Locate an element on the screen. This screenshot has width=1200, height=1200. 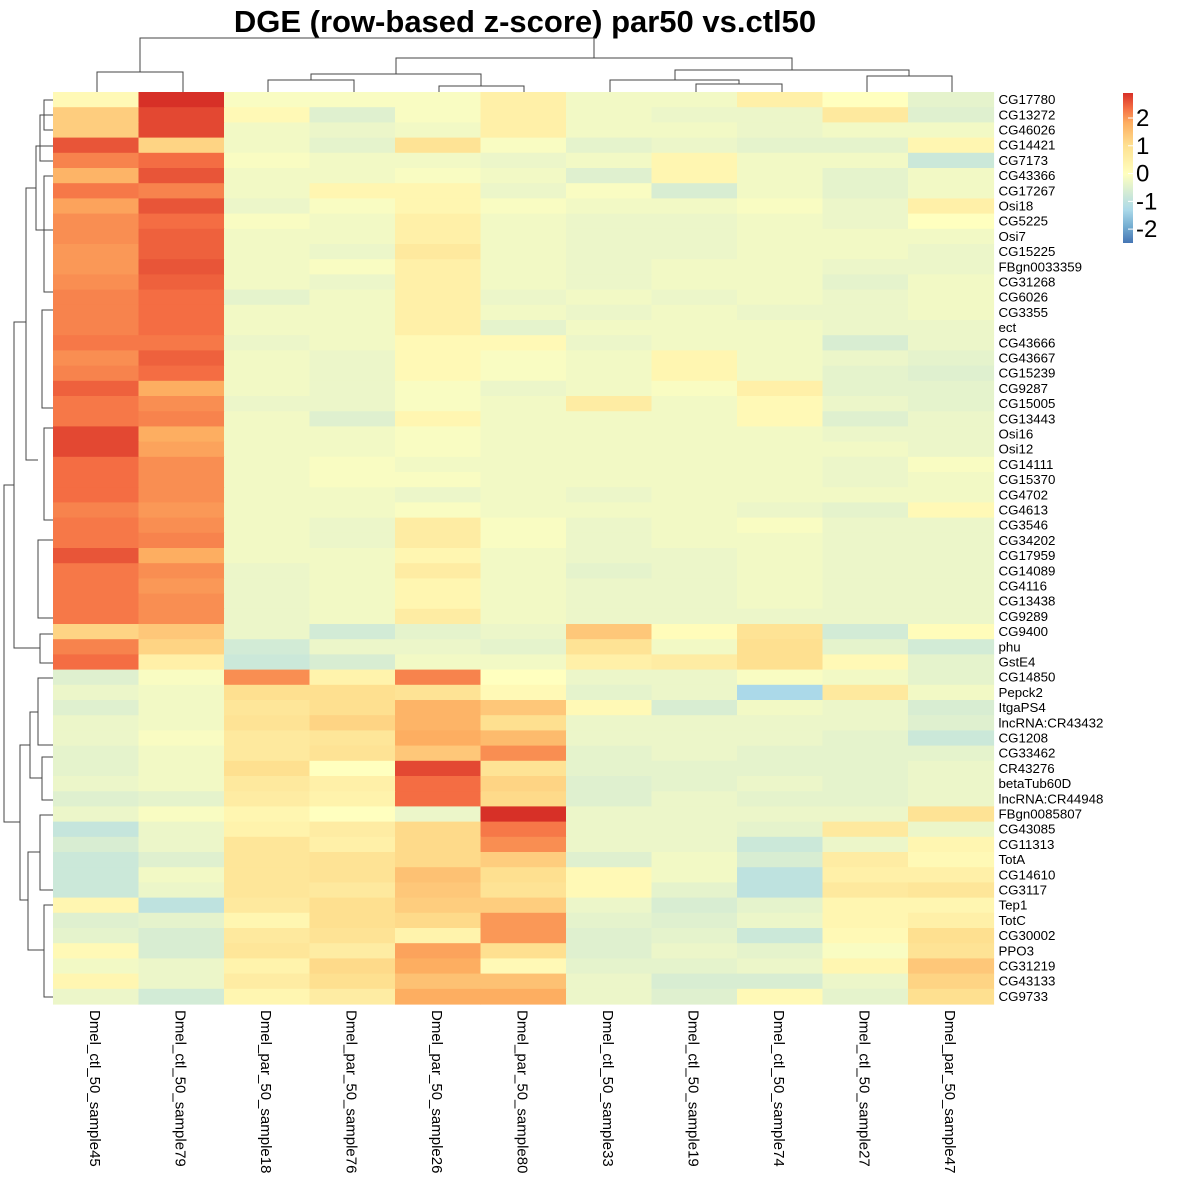
row-label: phu is located at coordinates (1010, 646).